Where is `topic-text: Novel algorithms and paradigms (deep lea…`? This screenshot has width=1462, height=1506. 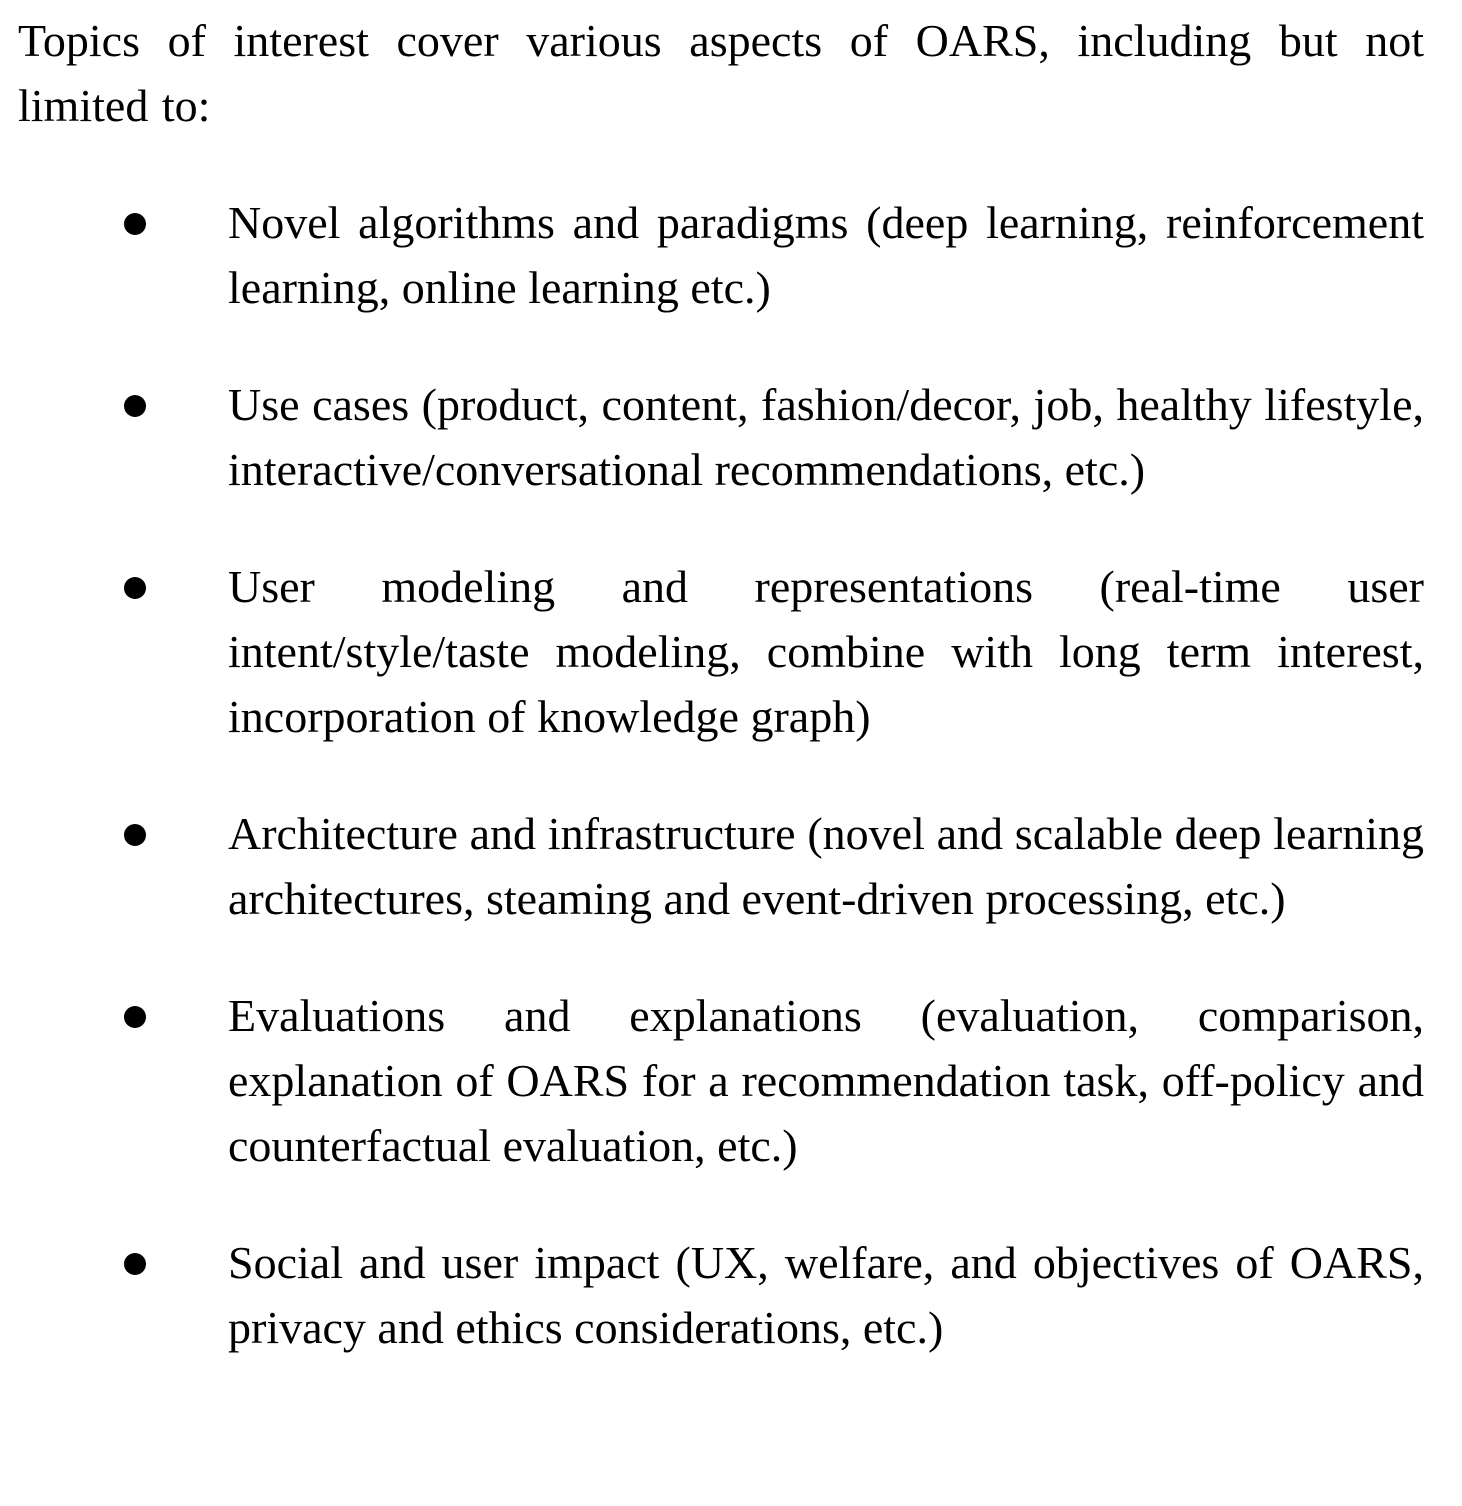
topic-text: Novel algorithms and paradigms (deep lea… is located at coordinates (826, 255).